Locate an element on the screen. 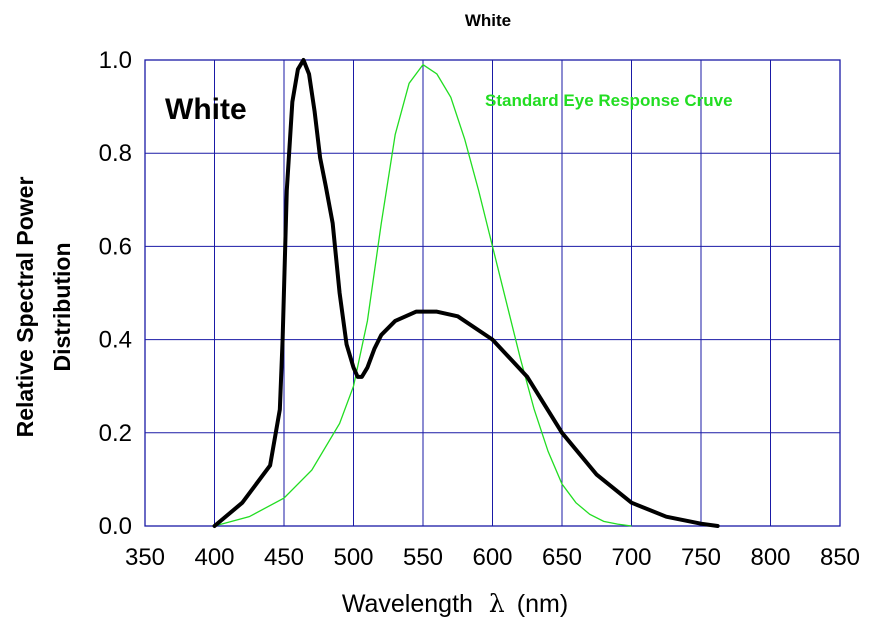 The height and width of the screenshot is (621, 872). y-tick-label: 0.2 is located at coordinates (115, 433).